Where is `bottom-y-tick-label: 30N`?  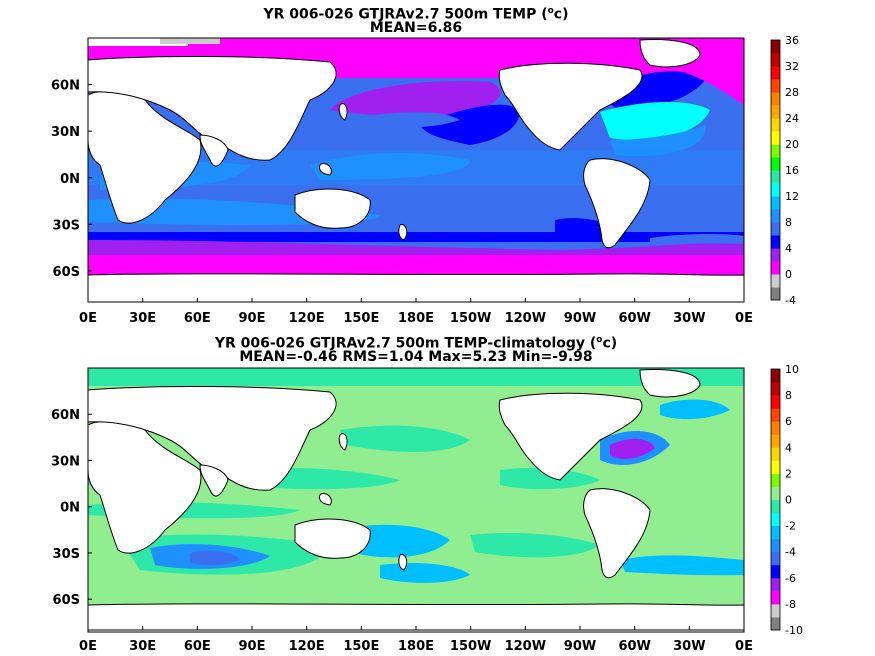
bottom-y-tick-label: 30N is located at coordinates (65, 461).